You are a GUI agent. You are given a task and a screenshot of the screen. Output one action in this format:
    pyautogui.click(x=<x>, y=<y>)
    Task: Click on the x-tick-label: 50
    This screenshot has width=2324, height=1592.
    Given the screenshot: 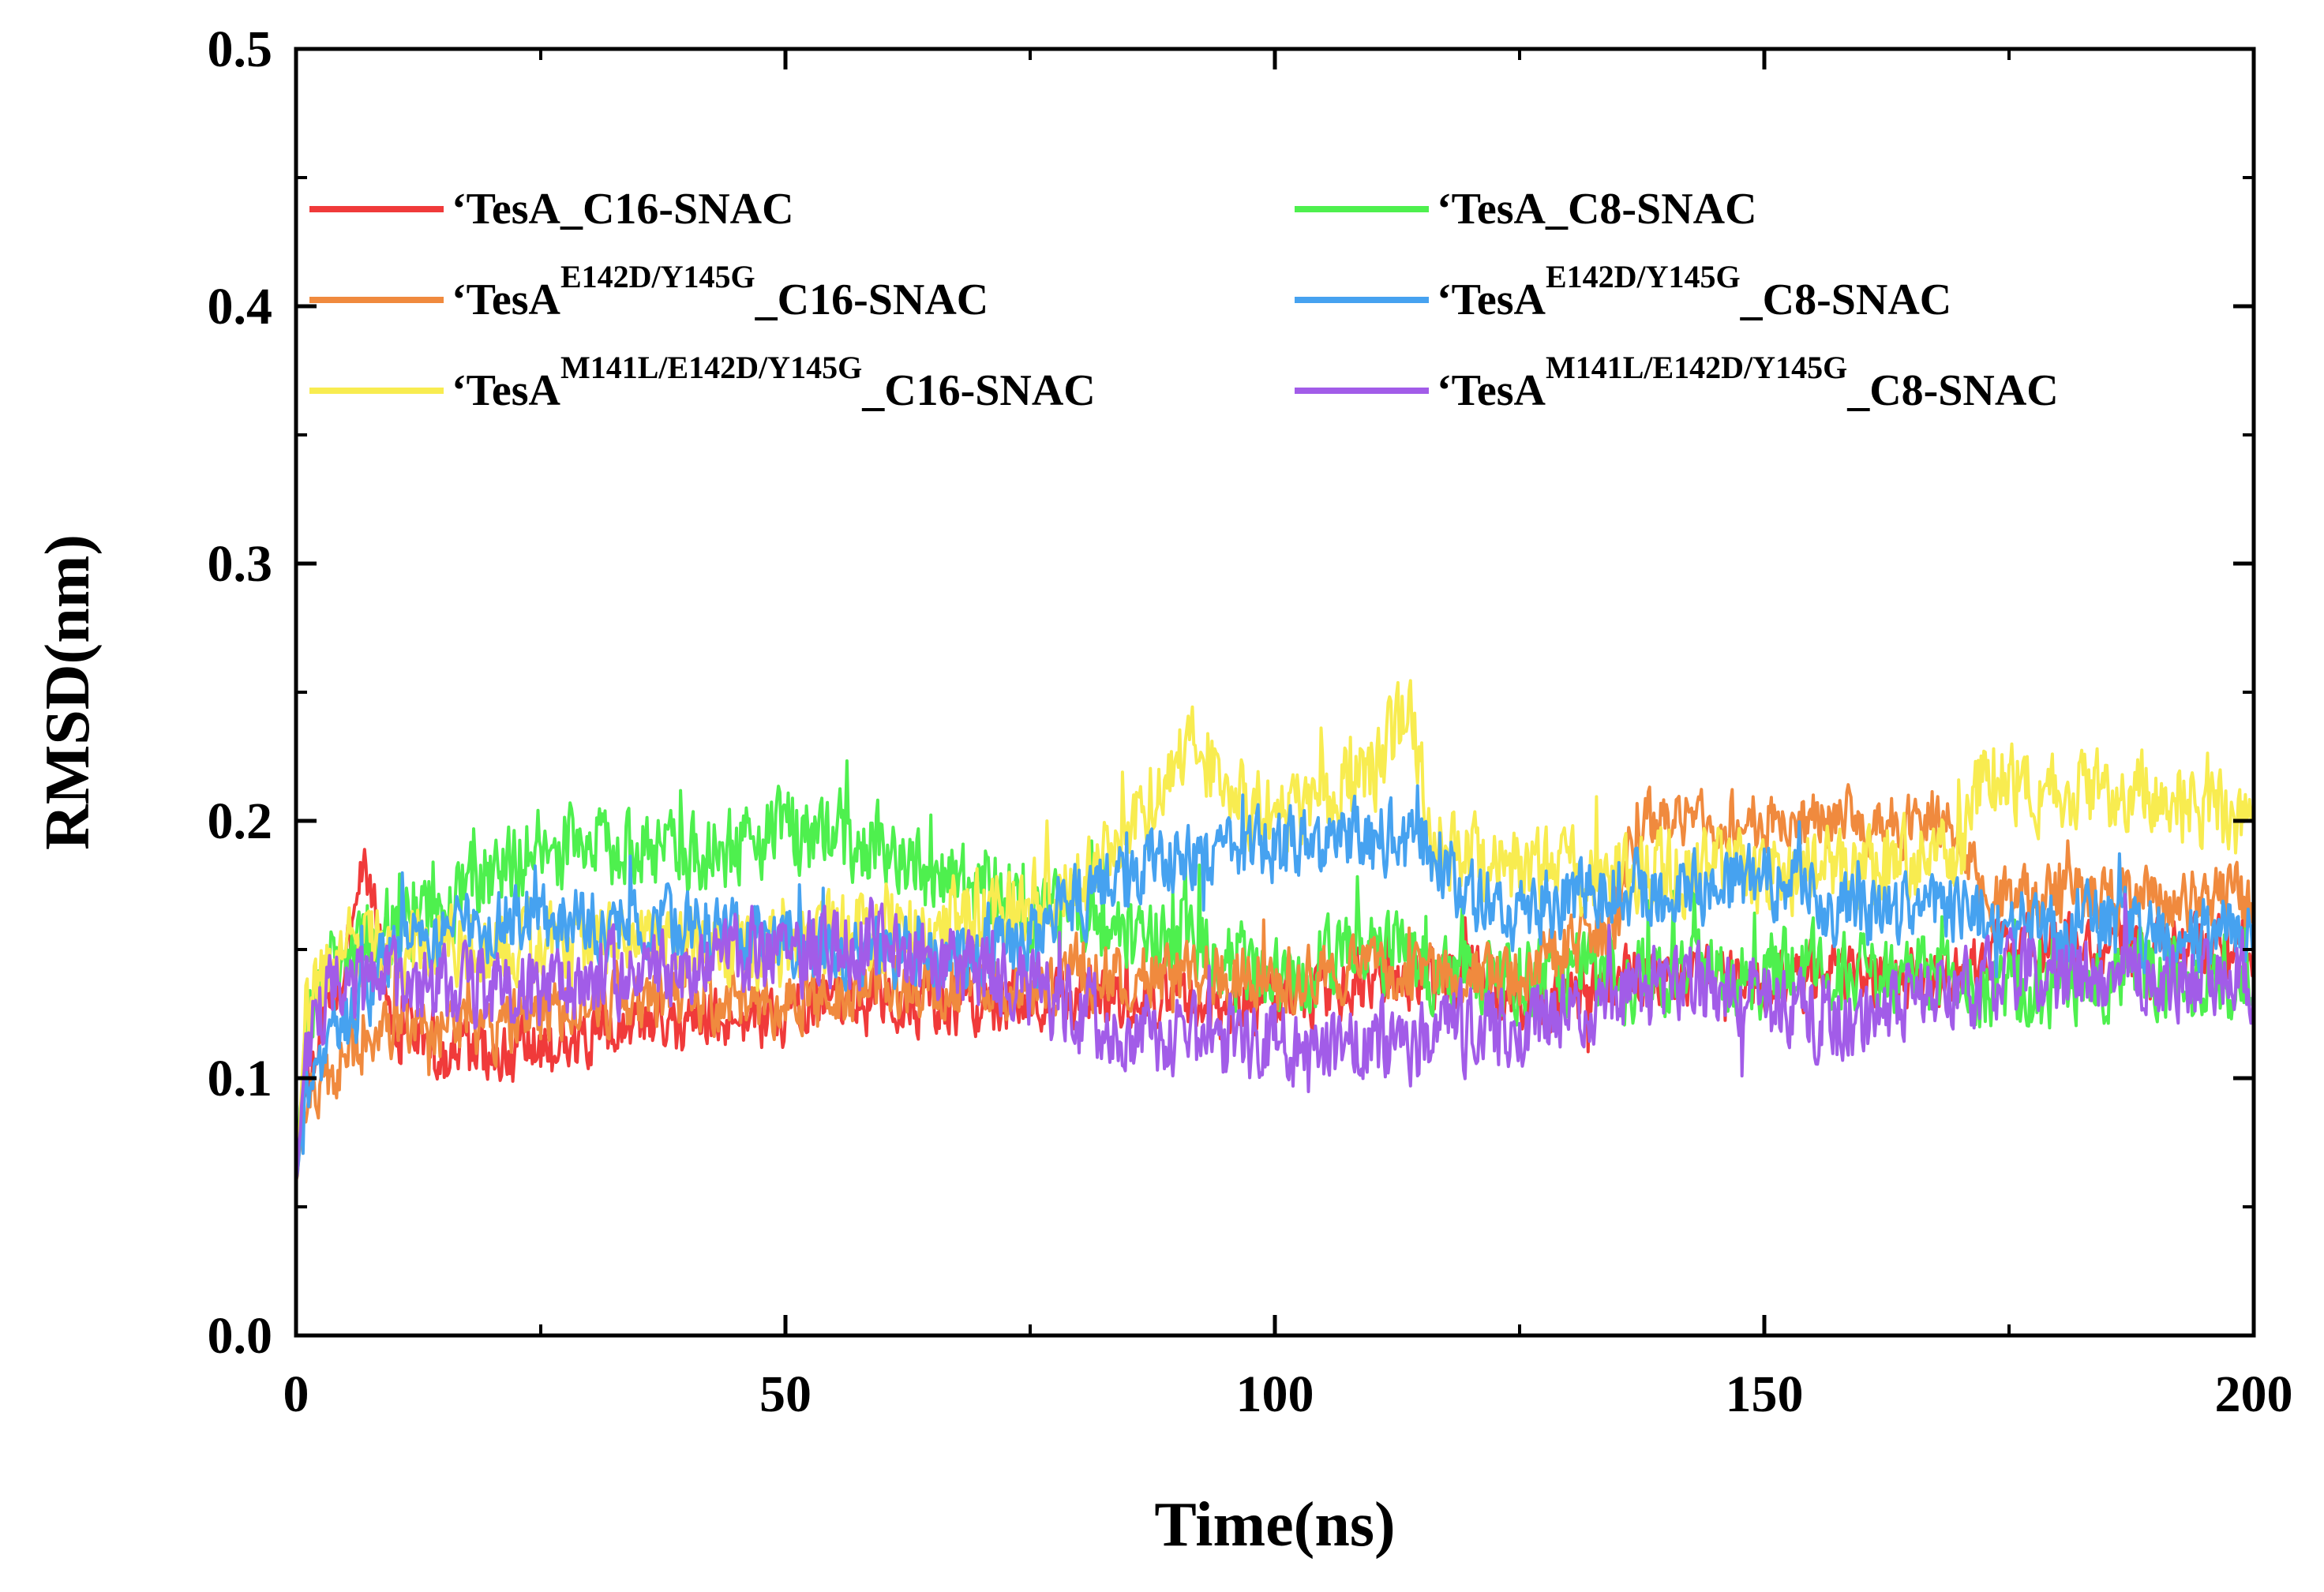 What is the action you would take?
    pyautogui.click(x=785, y=1394)
    